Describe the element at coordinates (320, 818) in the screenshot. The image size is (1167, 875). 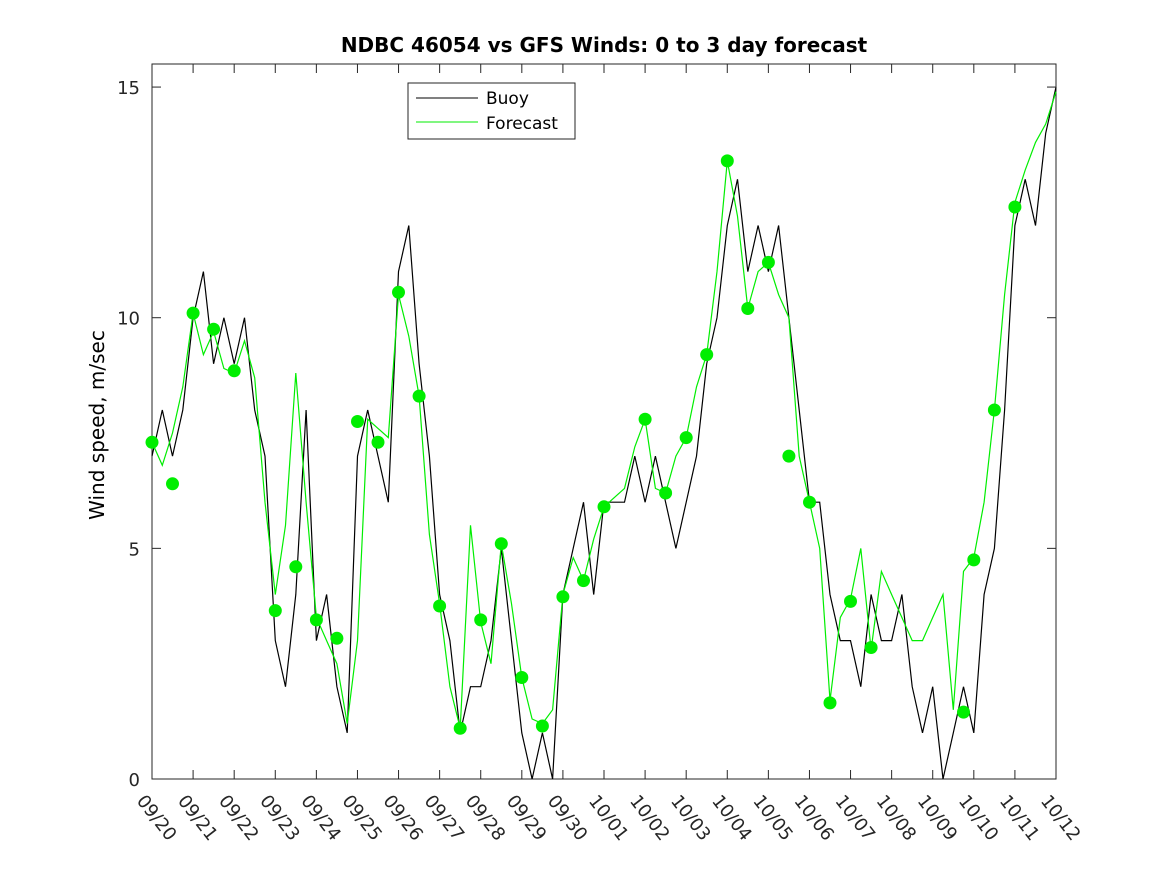
I see `x-tick-label: 09/24` at that location.